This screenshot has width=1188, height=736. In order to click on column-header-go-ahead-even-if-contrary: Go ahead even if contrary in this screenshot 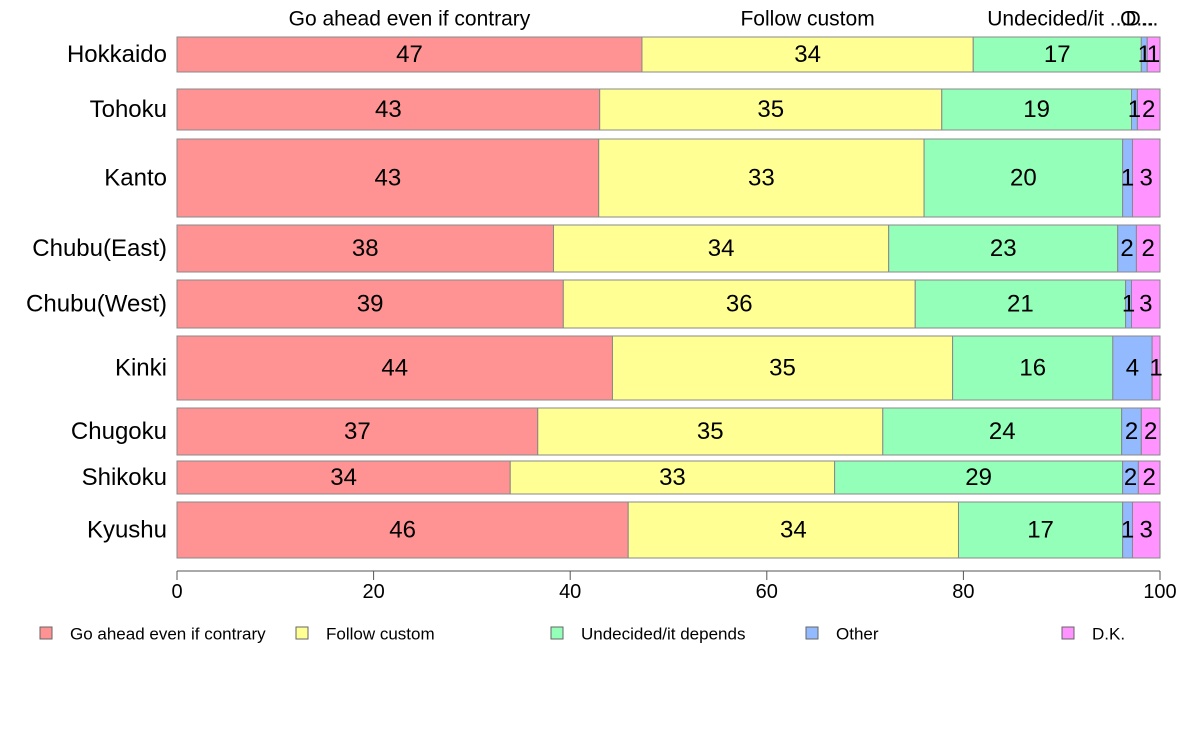, I will do `click(410, 19)`.